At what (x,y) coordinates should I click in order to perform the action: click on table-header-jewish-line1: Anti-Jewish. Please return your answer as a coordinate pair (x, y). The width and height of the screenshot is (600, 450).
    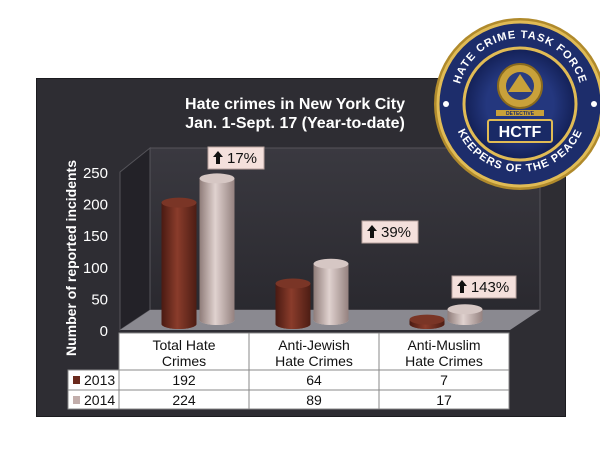
    Looking at the image, I should click on (314, 345).